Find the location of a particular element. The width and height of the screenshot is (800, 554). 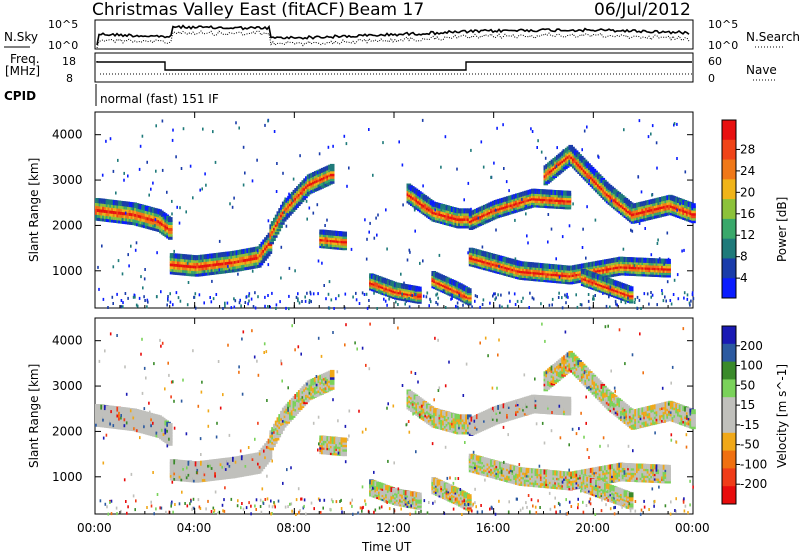

beam-label: Beam 17 is located at coordinates (386, 10).